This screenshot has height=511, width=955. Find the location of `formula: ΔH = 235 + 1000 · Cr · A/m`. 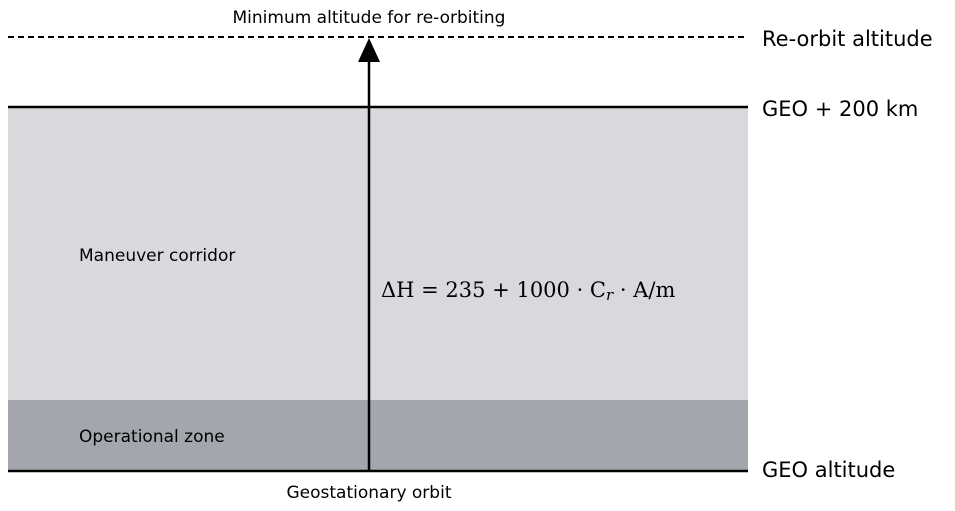

formula: ΔH = 235 + 1000 · Cr · A/m is located at coordinates (528, 291).